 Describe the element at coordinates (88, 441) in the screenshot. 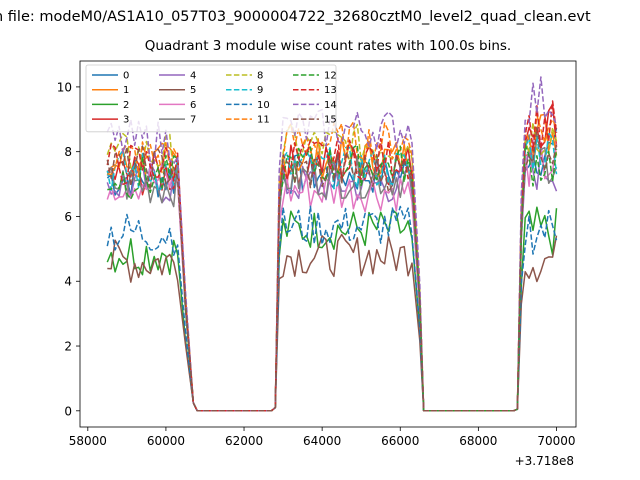

I see `x-tick-label: 58000` at that location.